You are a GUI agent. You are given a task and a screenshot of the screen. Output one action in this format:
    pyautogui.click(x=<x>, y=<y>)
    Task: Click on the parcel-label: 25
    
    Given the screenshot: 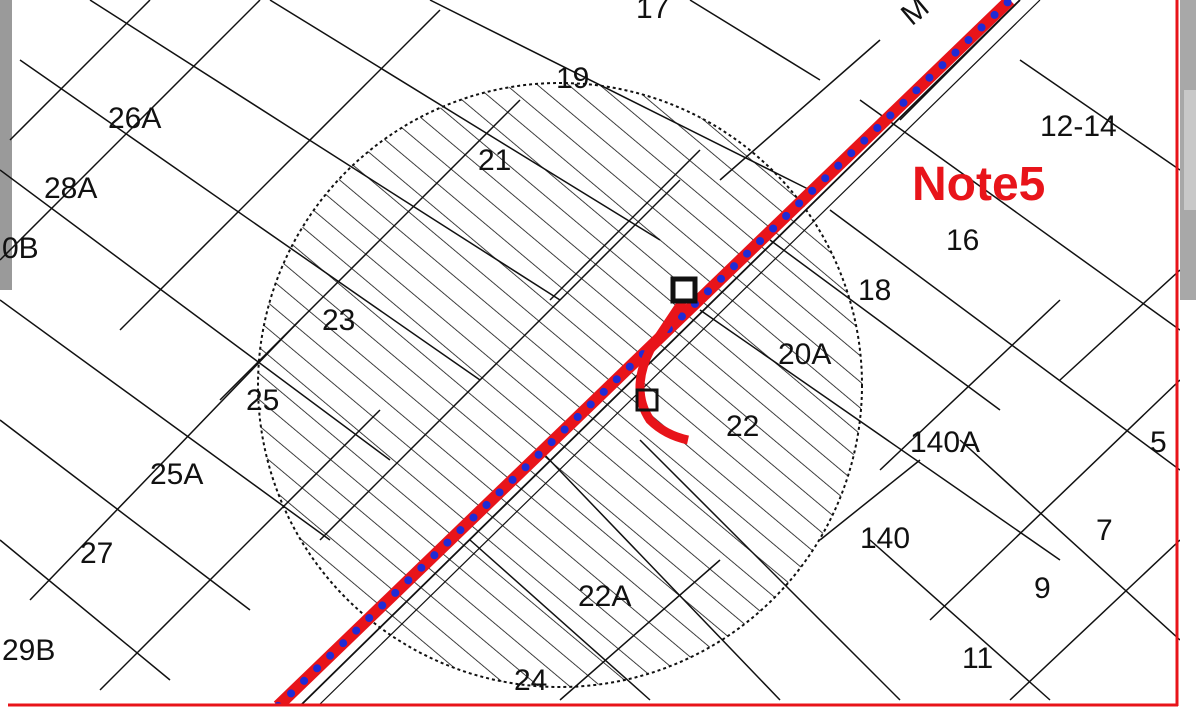 What is the action you would take?
    pyautogui.click(x=262, y=400)
    